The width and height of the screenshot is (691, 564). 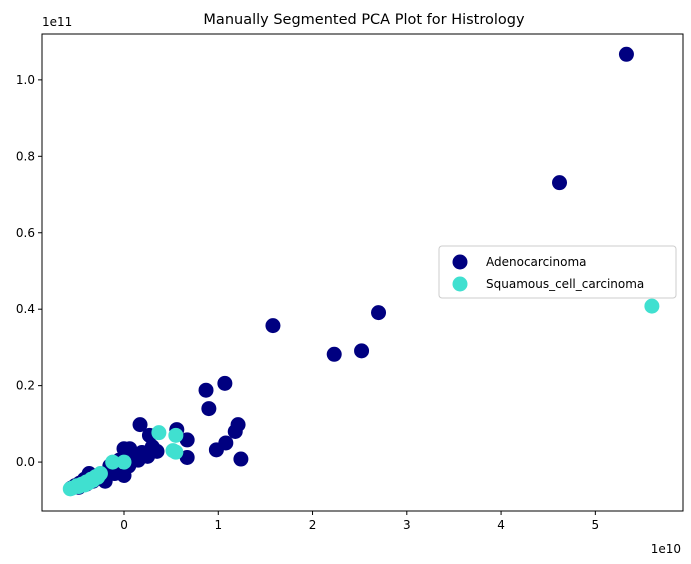 What do you see at coordinates (25, 386) in the screenshot?
I see `y-tick-label: 0.2` at bounding box center [25, 386].